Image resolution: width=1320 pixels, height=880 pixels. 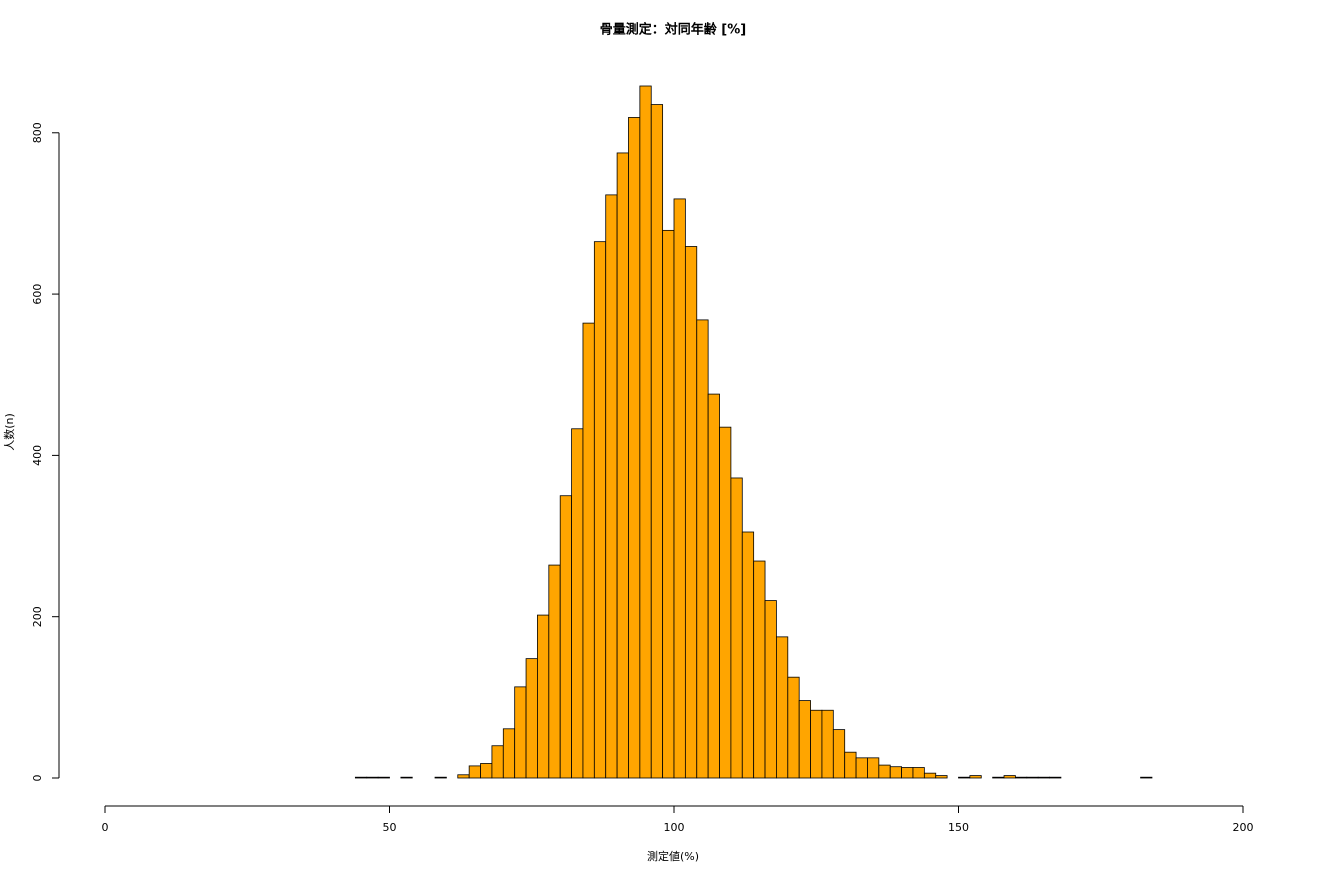 What do you see at coordinates (37, 132) in the screenshot?
I see `y-tick-label: 800` at bounding box center [37, 132].